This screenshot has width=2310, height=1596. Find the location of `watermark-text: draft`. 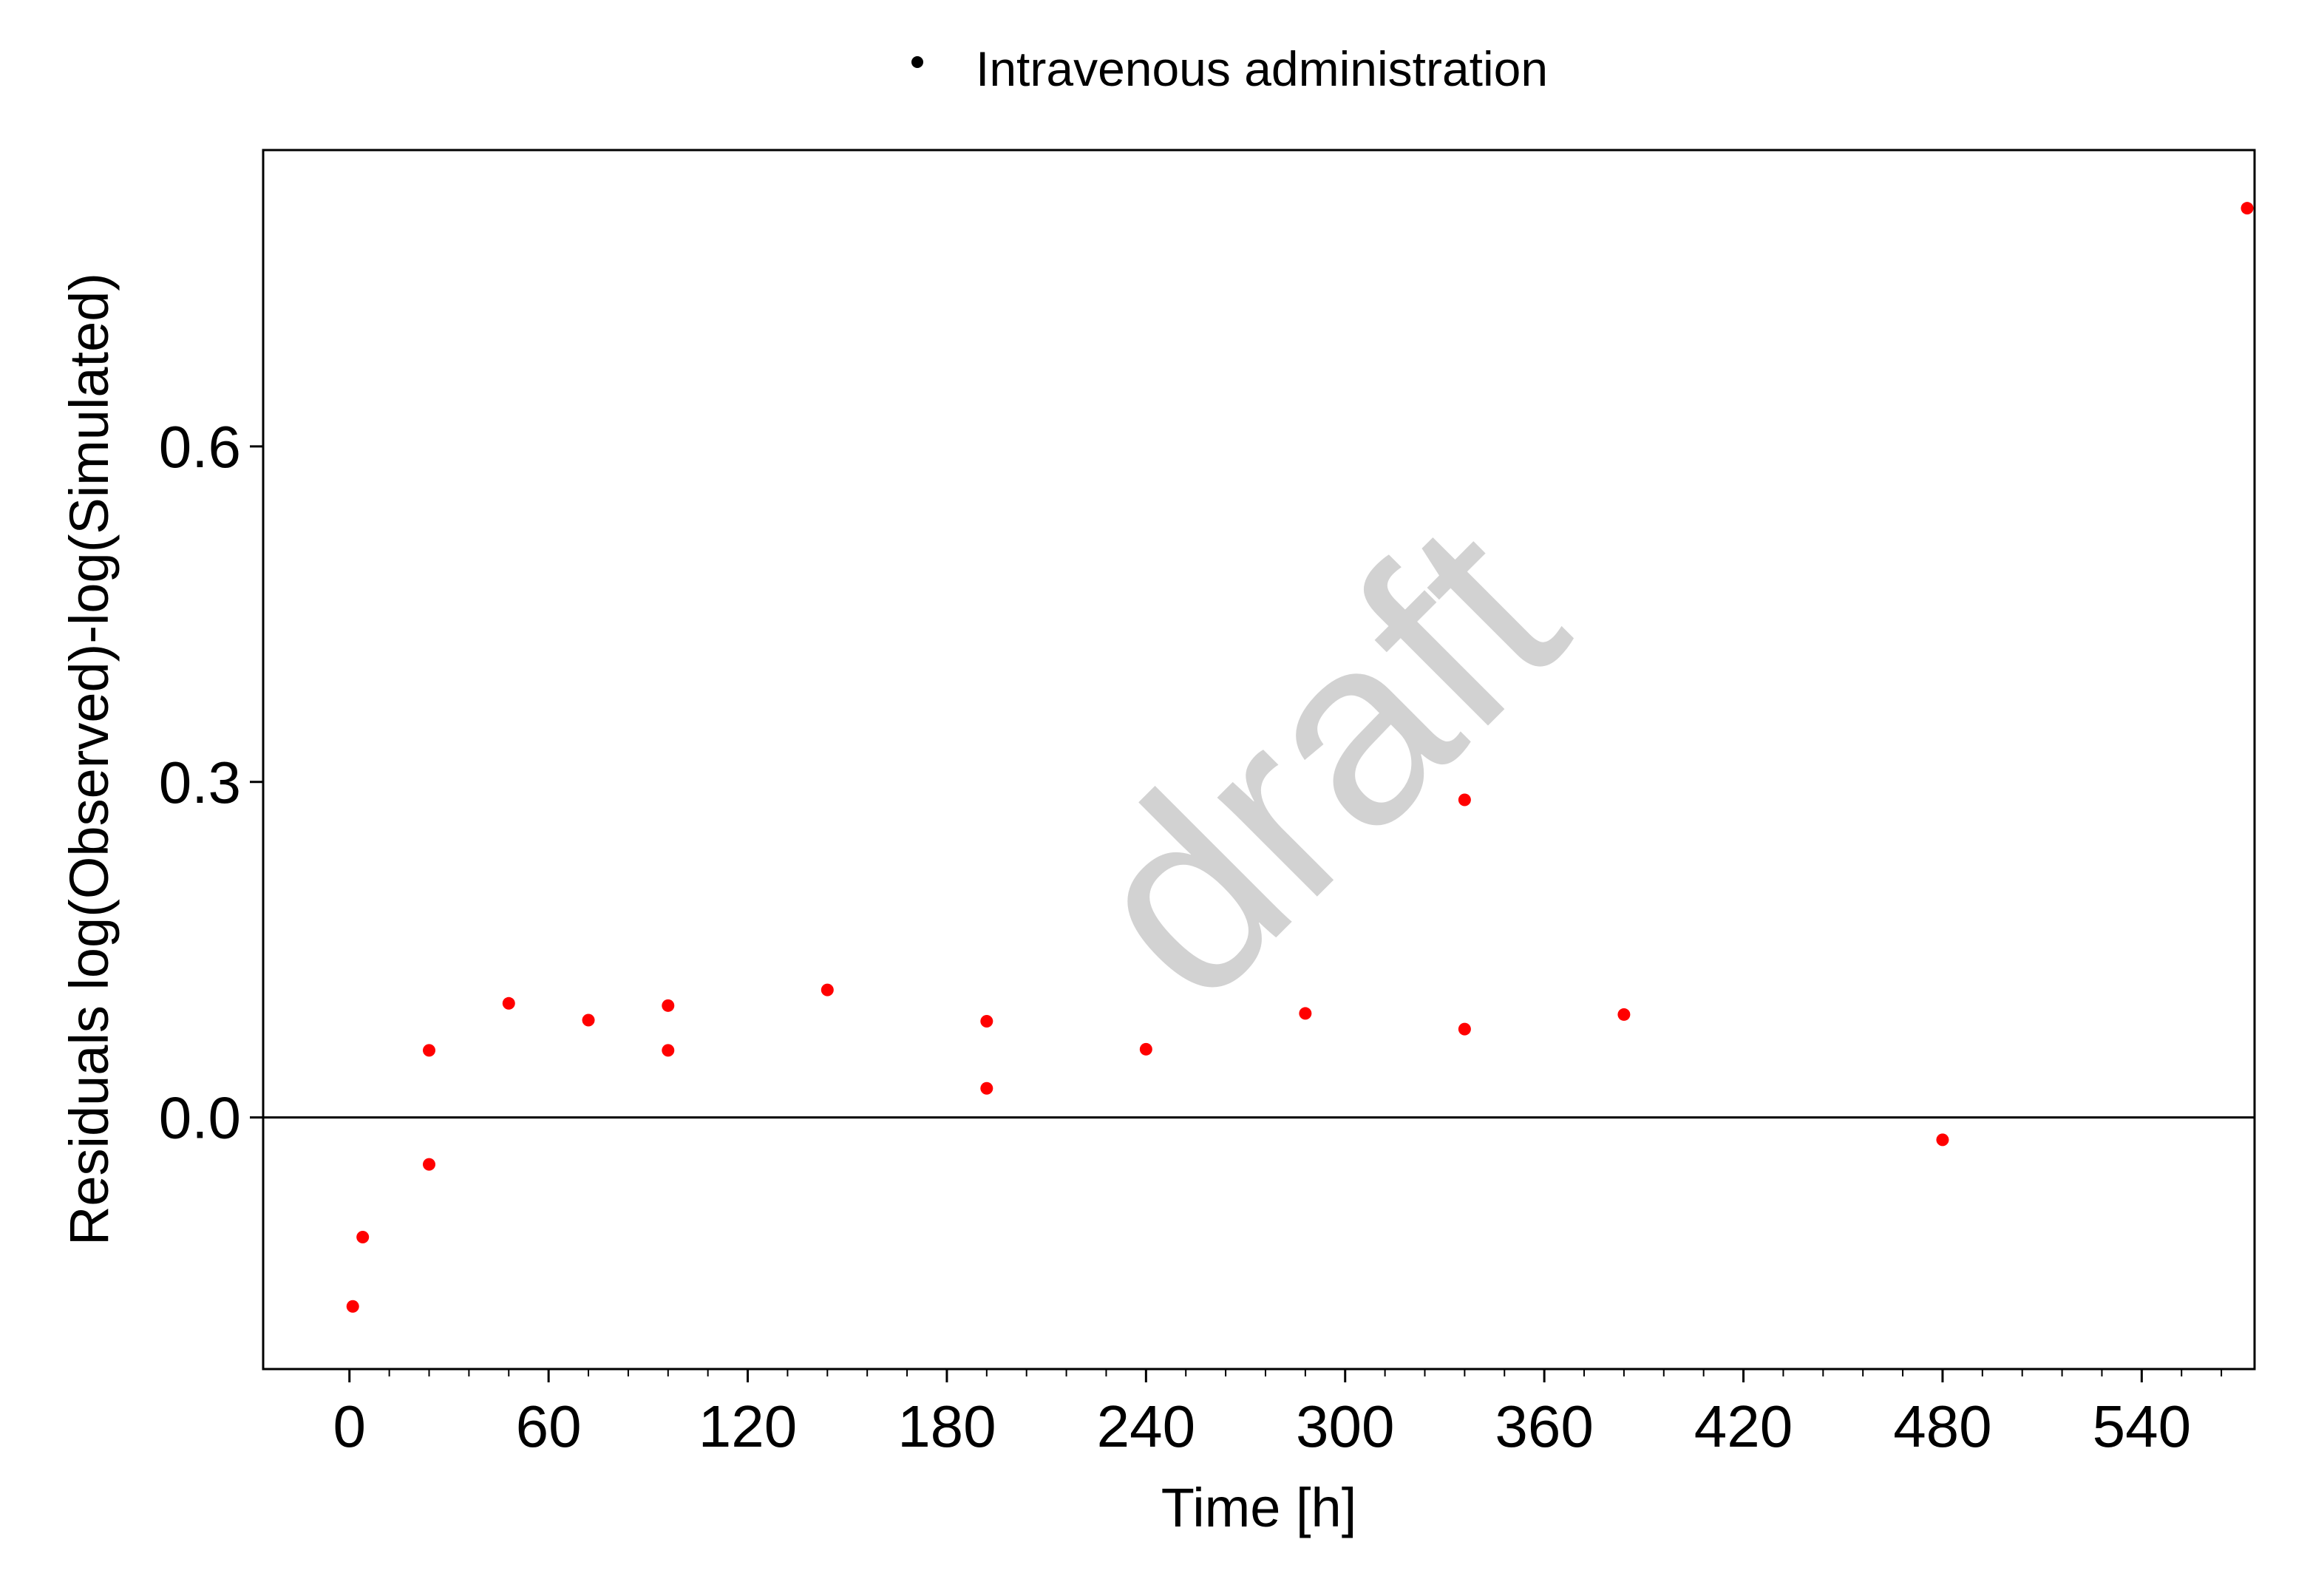

watermark-text: draft is located at coordinates (1323, 760).